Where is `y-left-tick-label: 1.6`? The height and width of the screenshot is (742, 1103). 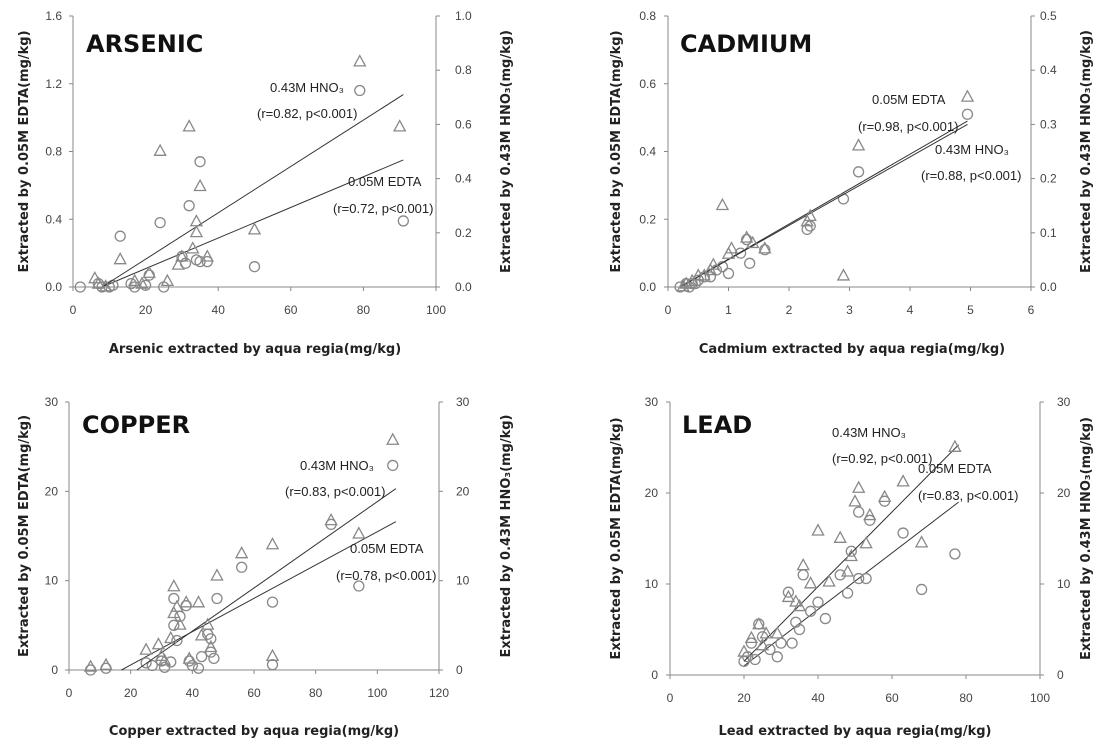
y-left-tick-label: 1.6 is located at coordinates (53, 16).